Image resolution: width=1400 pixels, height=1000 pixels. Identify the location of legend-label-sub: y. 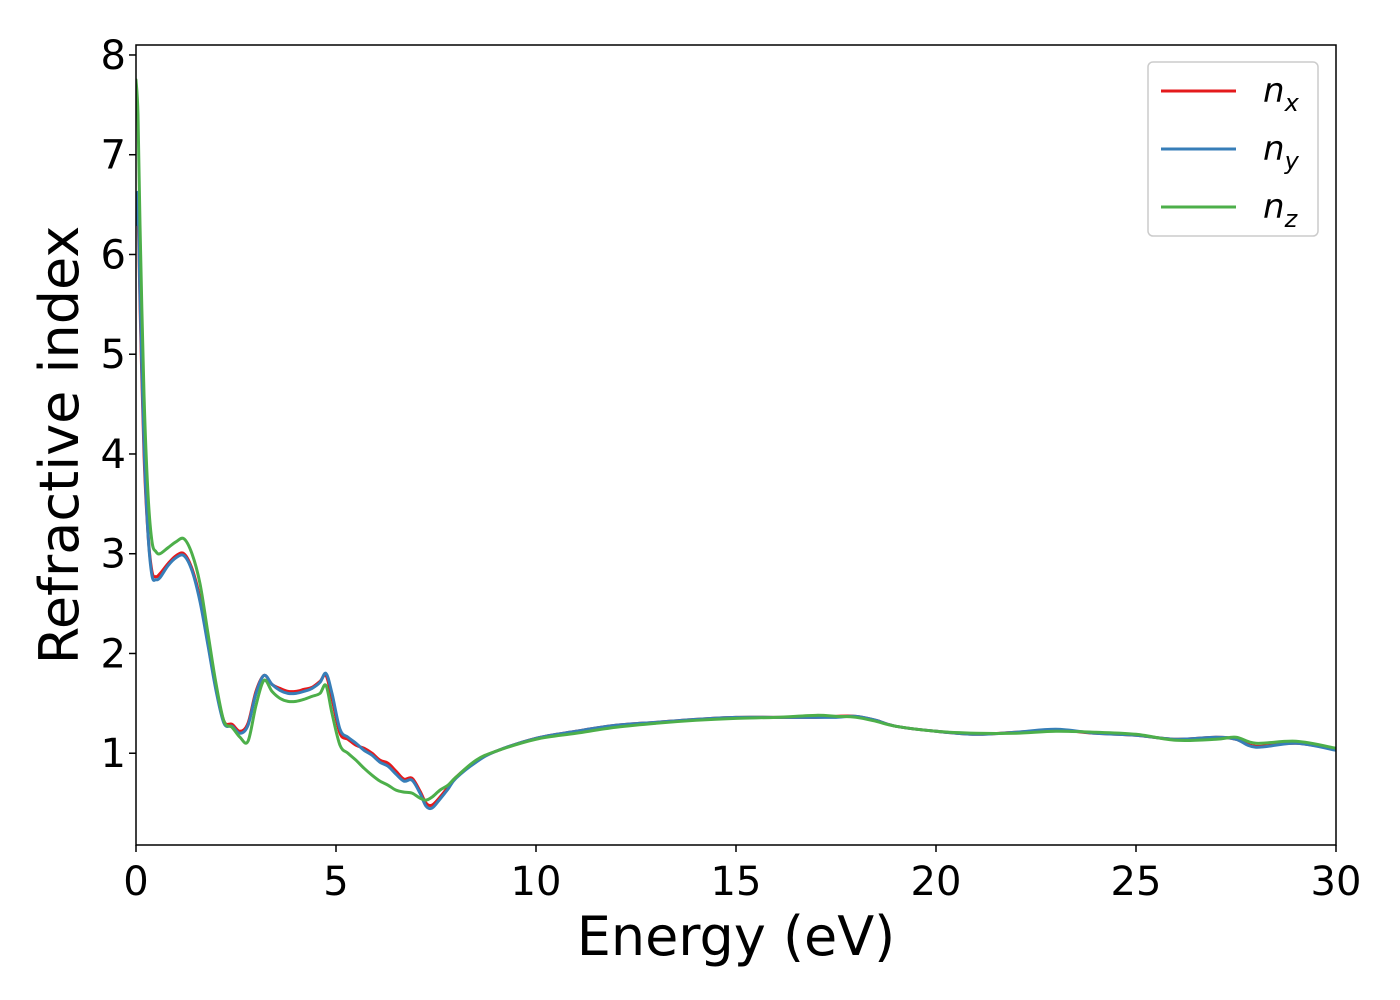
(1292, 161).